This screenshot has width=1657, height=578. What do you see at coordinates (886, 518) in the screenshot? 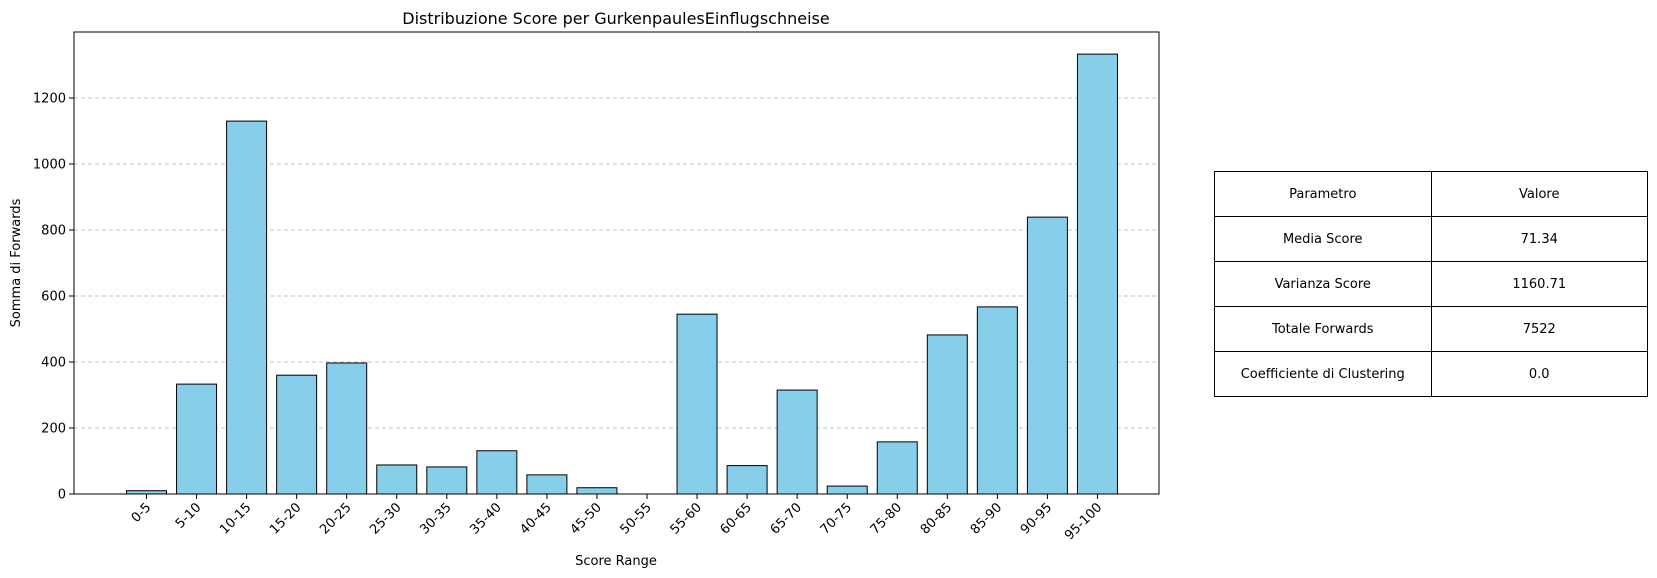
I see `x-tick-label: 75-80` at bounding box center [886, 518].